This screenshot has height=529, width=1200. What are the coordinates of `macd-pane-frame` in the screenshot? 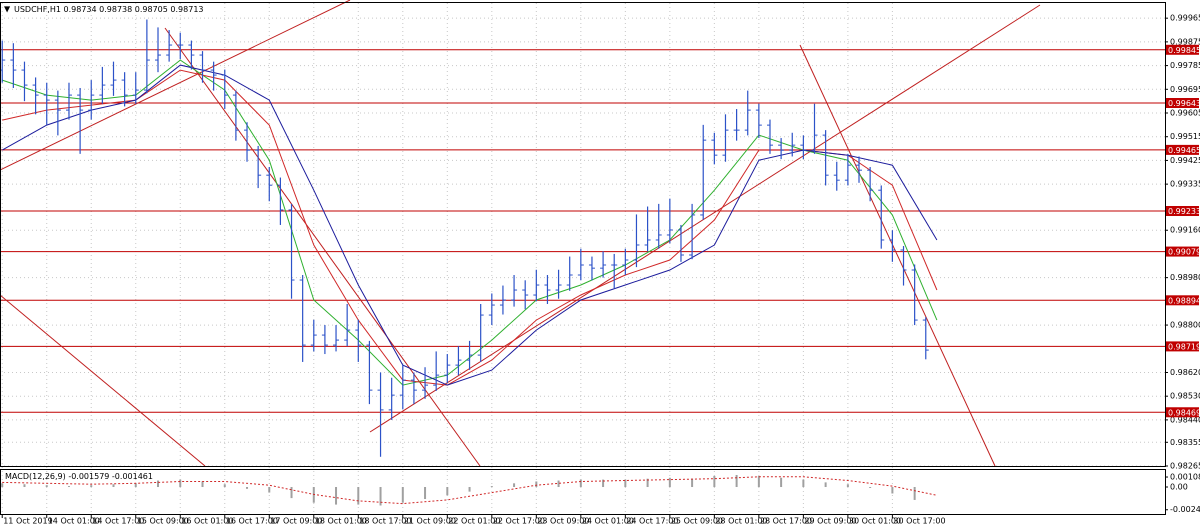 It's located at (583, 492).